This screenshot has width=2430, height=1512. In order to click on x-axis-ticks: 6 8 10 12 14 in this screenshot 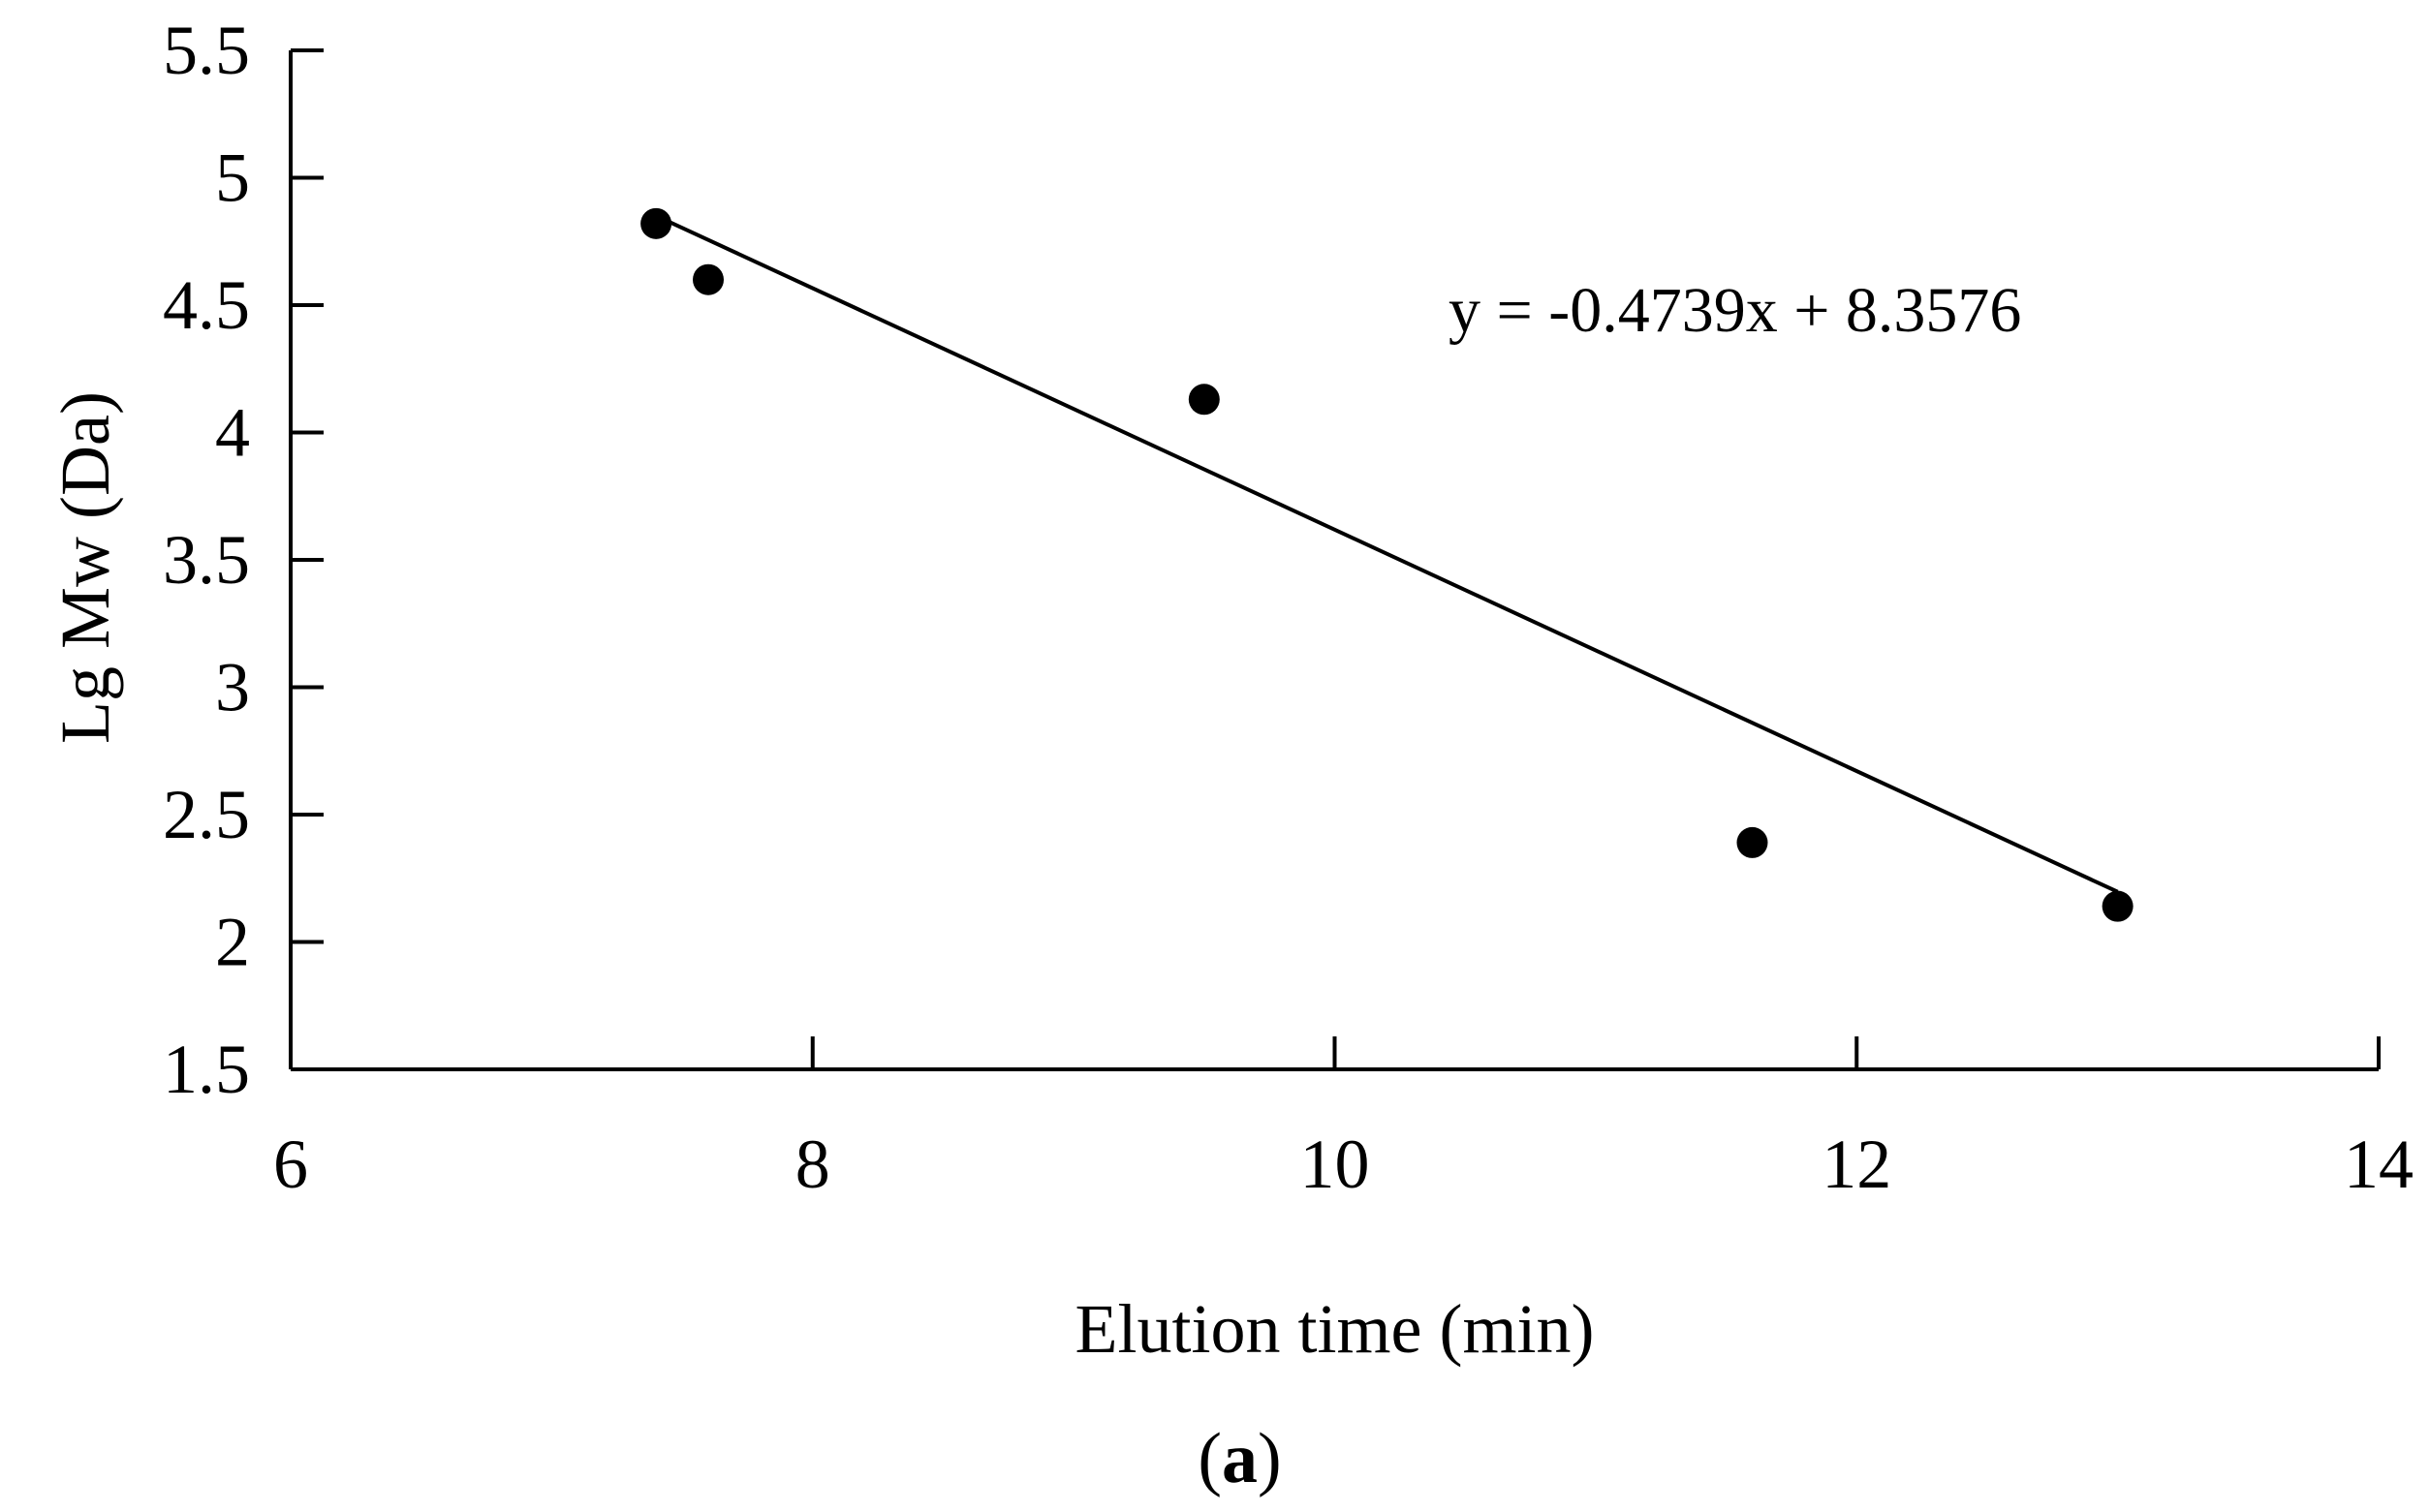, I will do `click(1343, 1119)`.